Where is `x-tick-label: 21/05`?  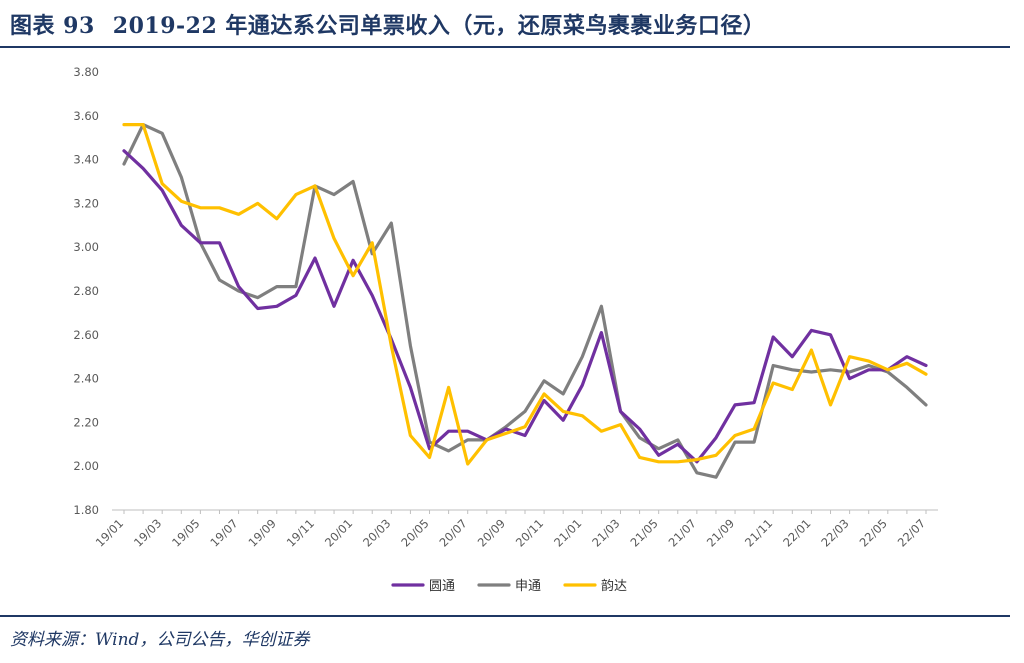 x-tick-label: 21/05 is located at coordinates (643, 532).